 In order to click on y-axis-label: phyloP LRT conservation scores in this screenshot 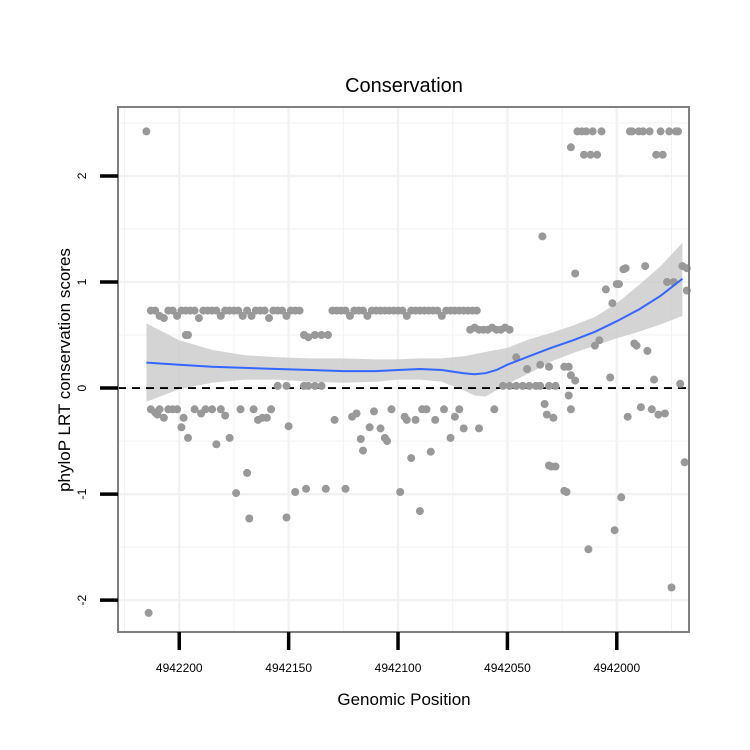, I will do `click(64, 370)`.